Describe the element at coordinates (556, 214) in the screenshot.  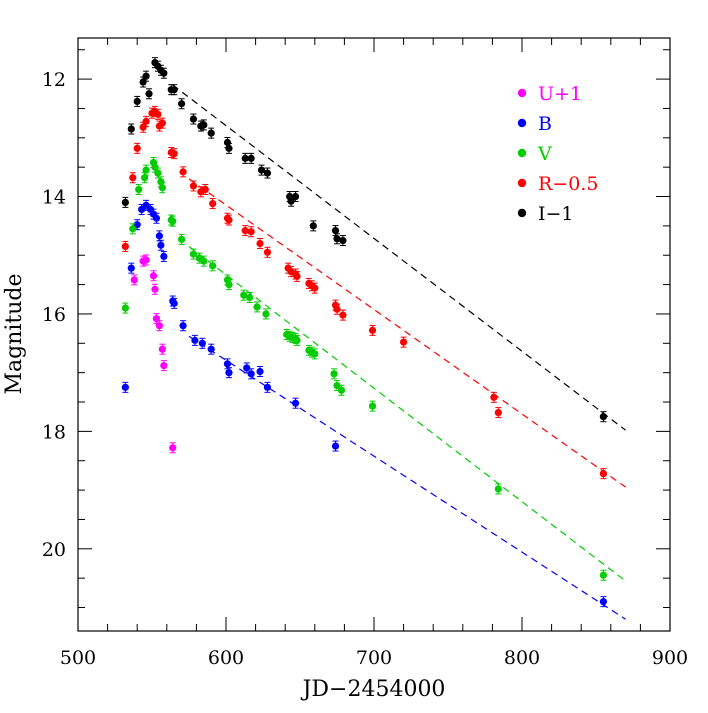
I see `legend-label: I−1` at that location.